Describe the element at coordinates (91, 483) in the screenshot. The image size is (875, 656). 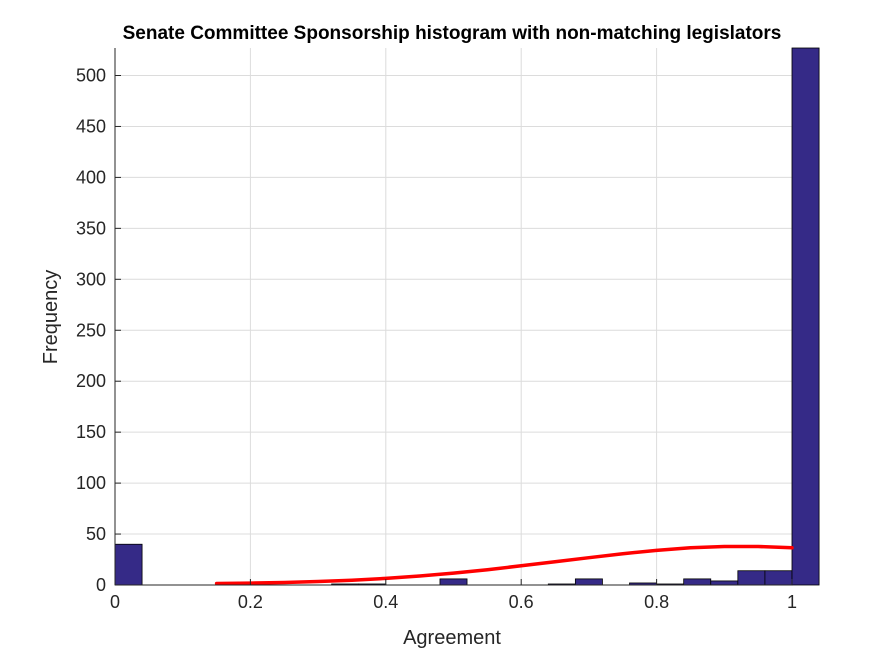
I see `y-tick-label: 100` at that location.